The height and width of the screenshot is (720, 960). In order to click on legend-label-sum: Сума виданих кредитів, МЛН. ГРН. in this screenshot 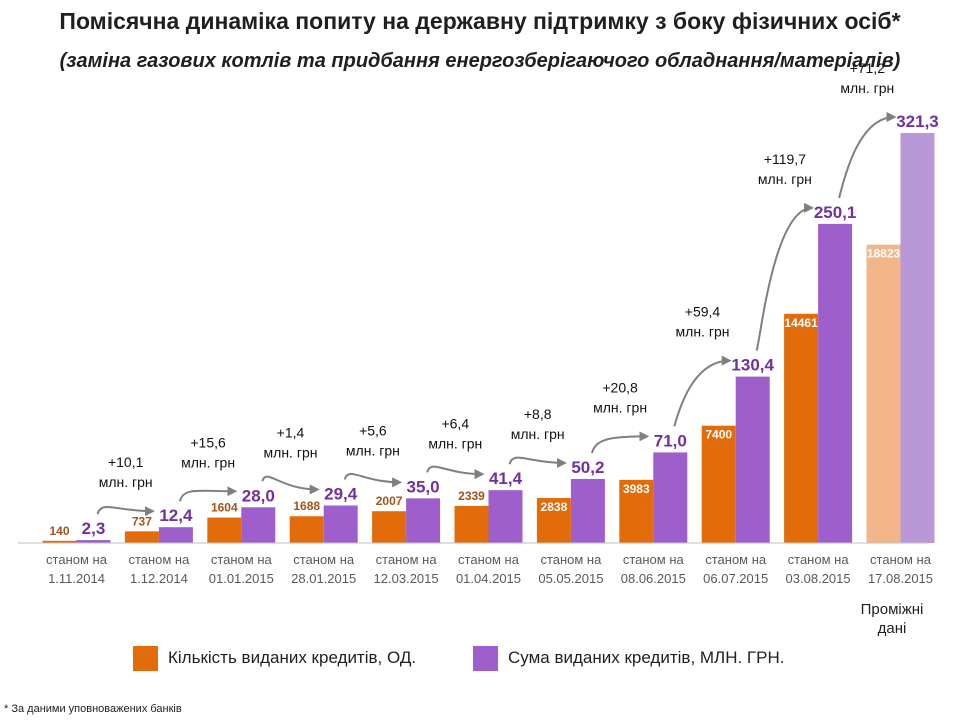, I will do `click(646, 657)`.